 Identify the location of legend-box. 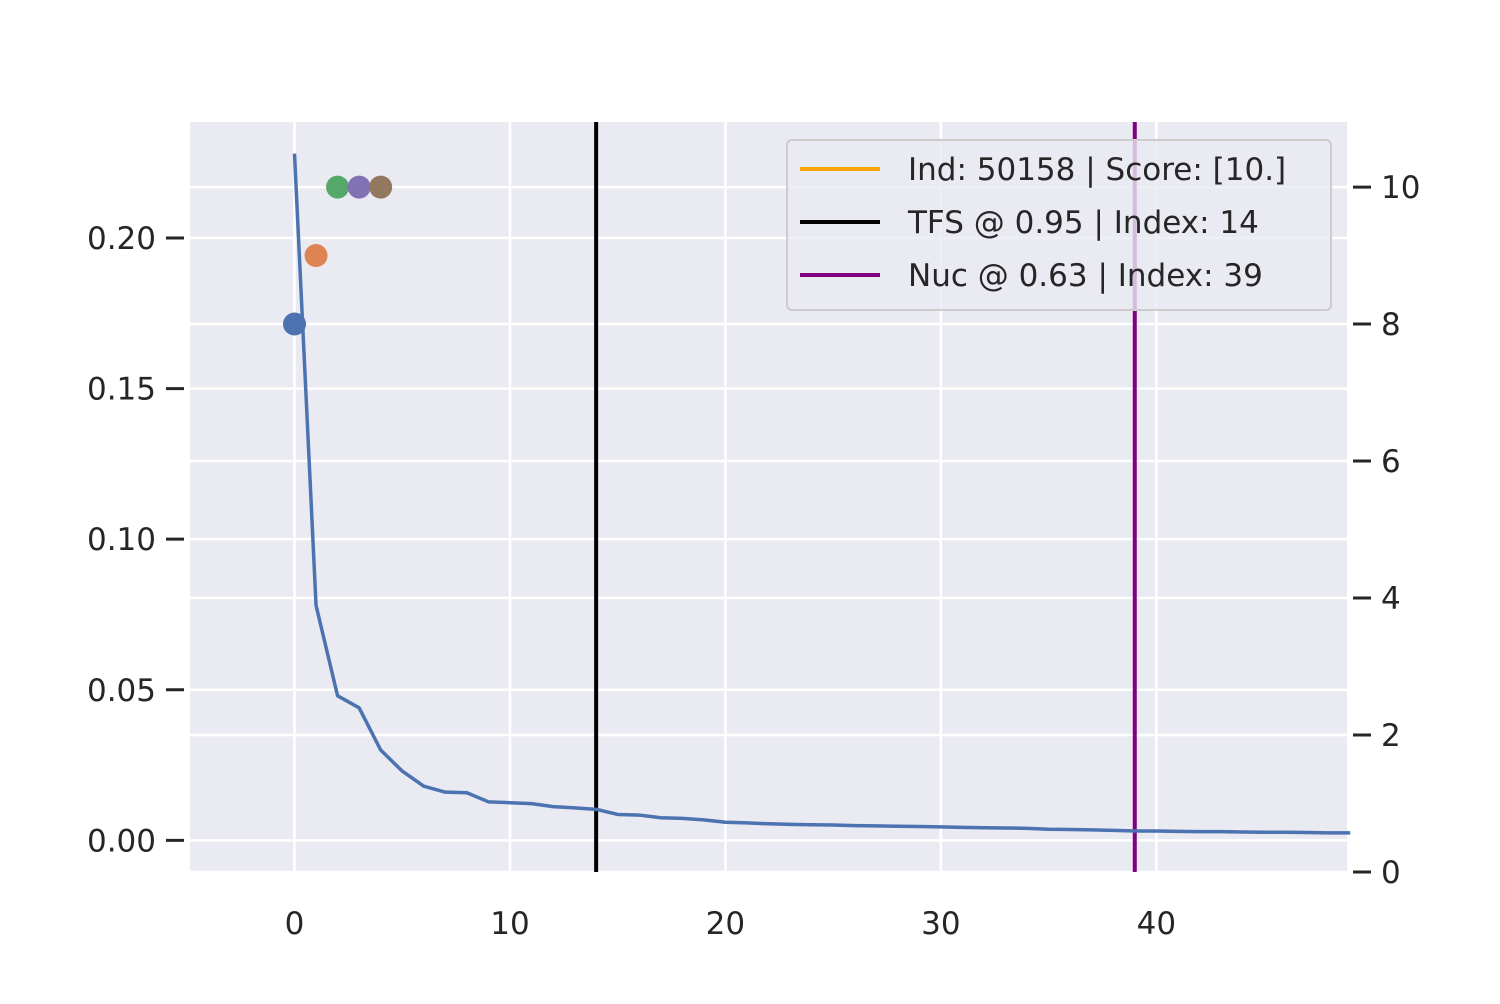
(1059, 225).